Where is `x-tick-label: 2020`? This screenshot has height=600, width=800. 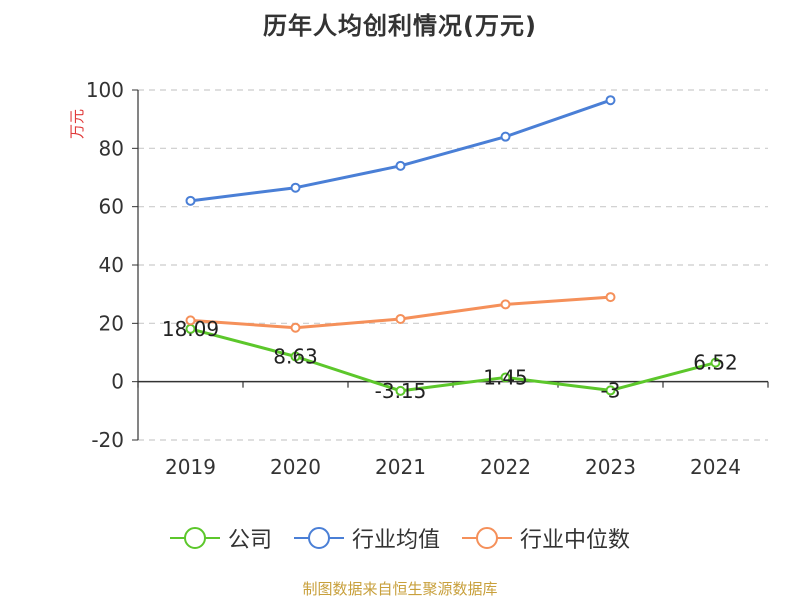 x-tick-label: 2020 is located at coordinates (295, 467).